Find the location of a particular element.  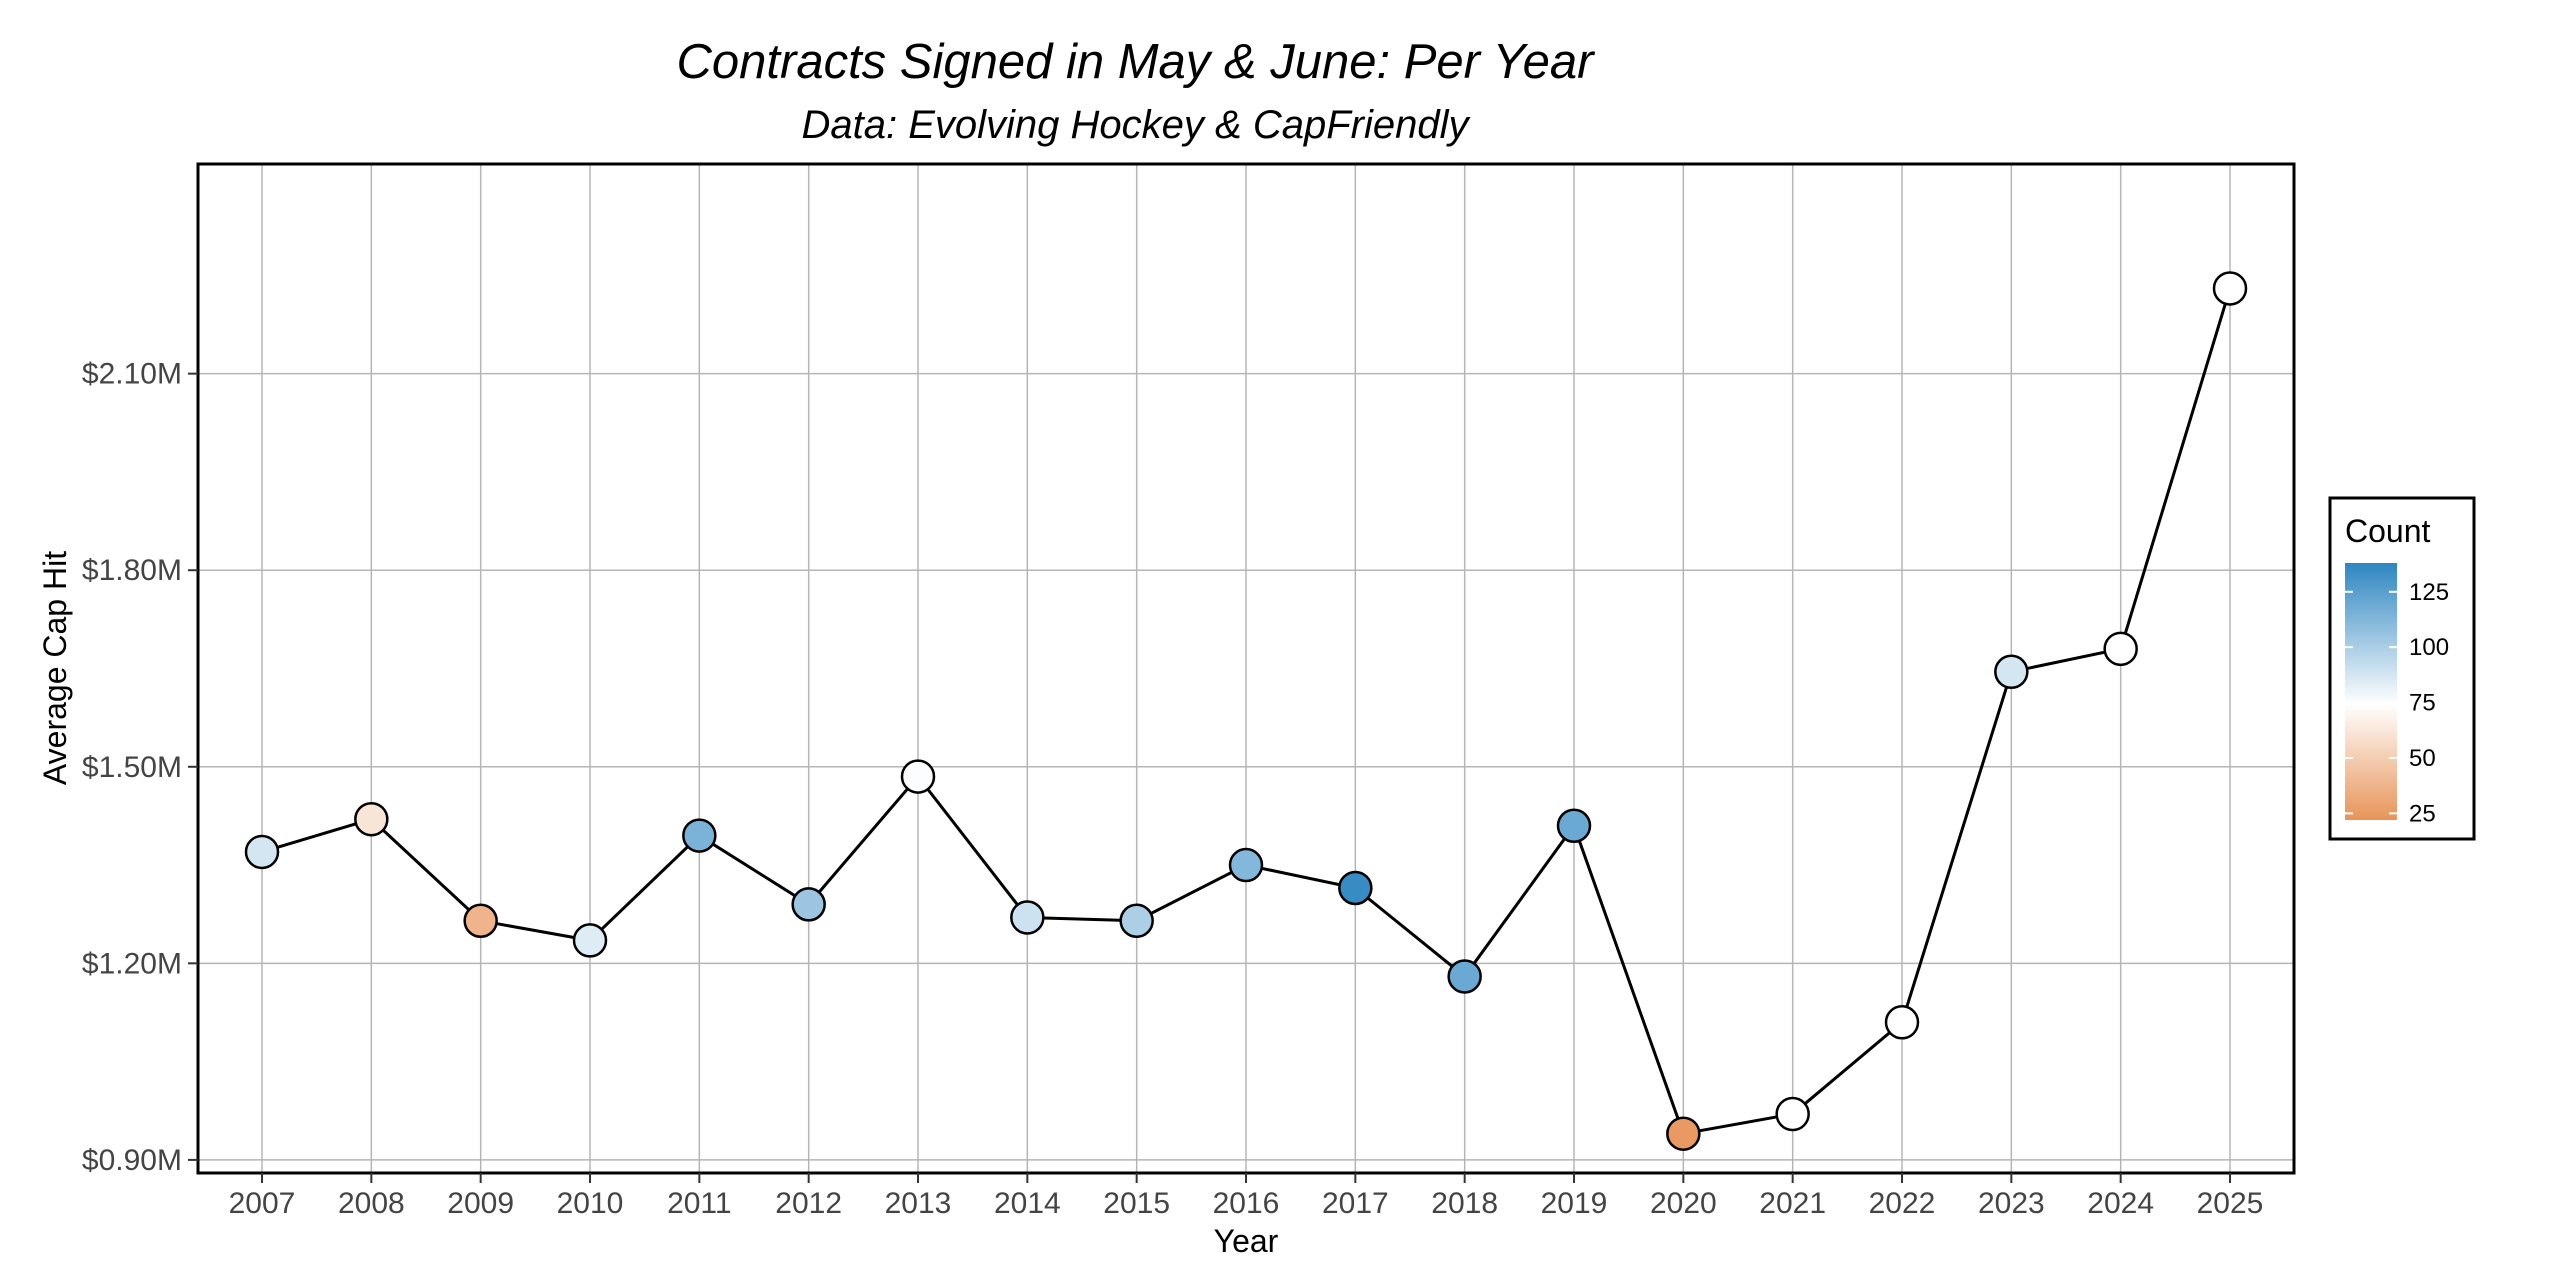

x-tick-label: 2023 is located at coordinates (2011, 1203).